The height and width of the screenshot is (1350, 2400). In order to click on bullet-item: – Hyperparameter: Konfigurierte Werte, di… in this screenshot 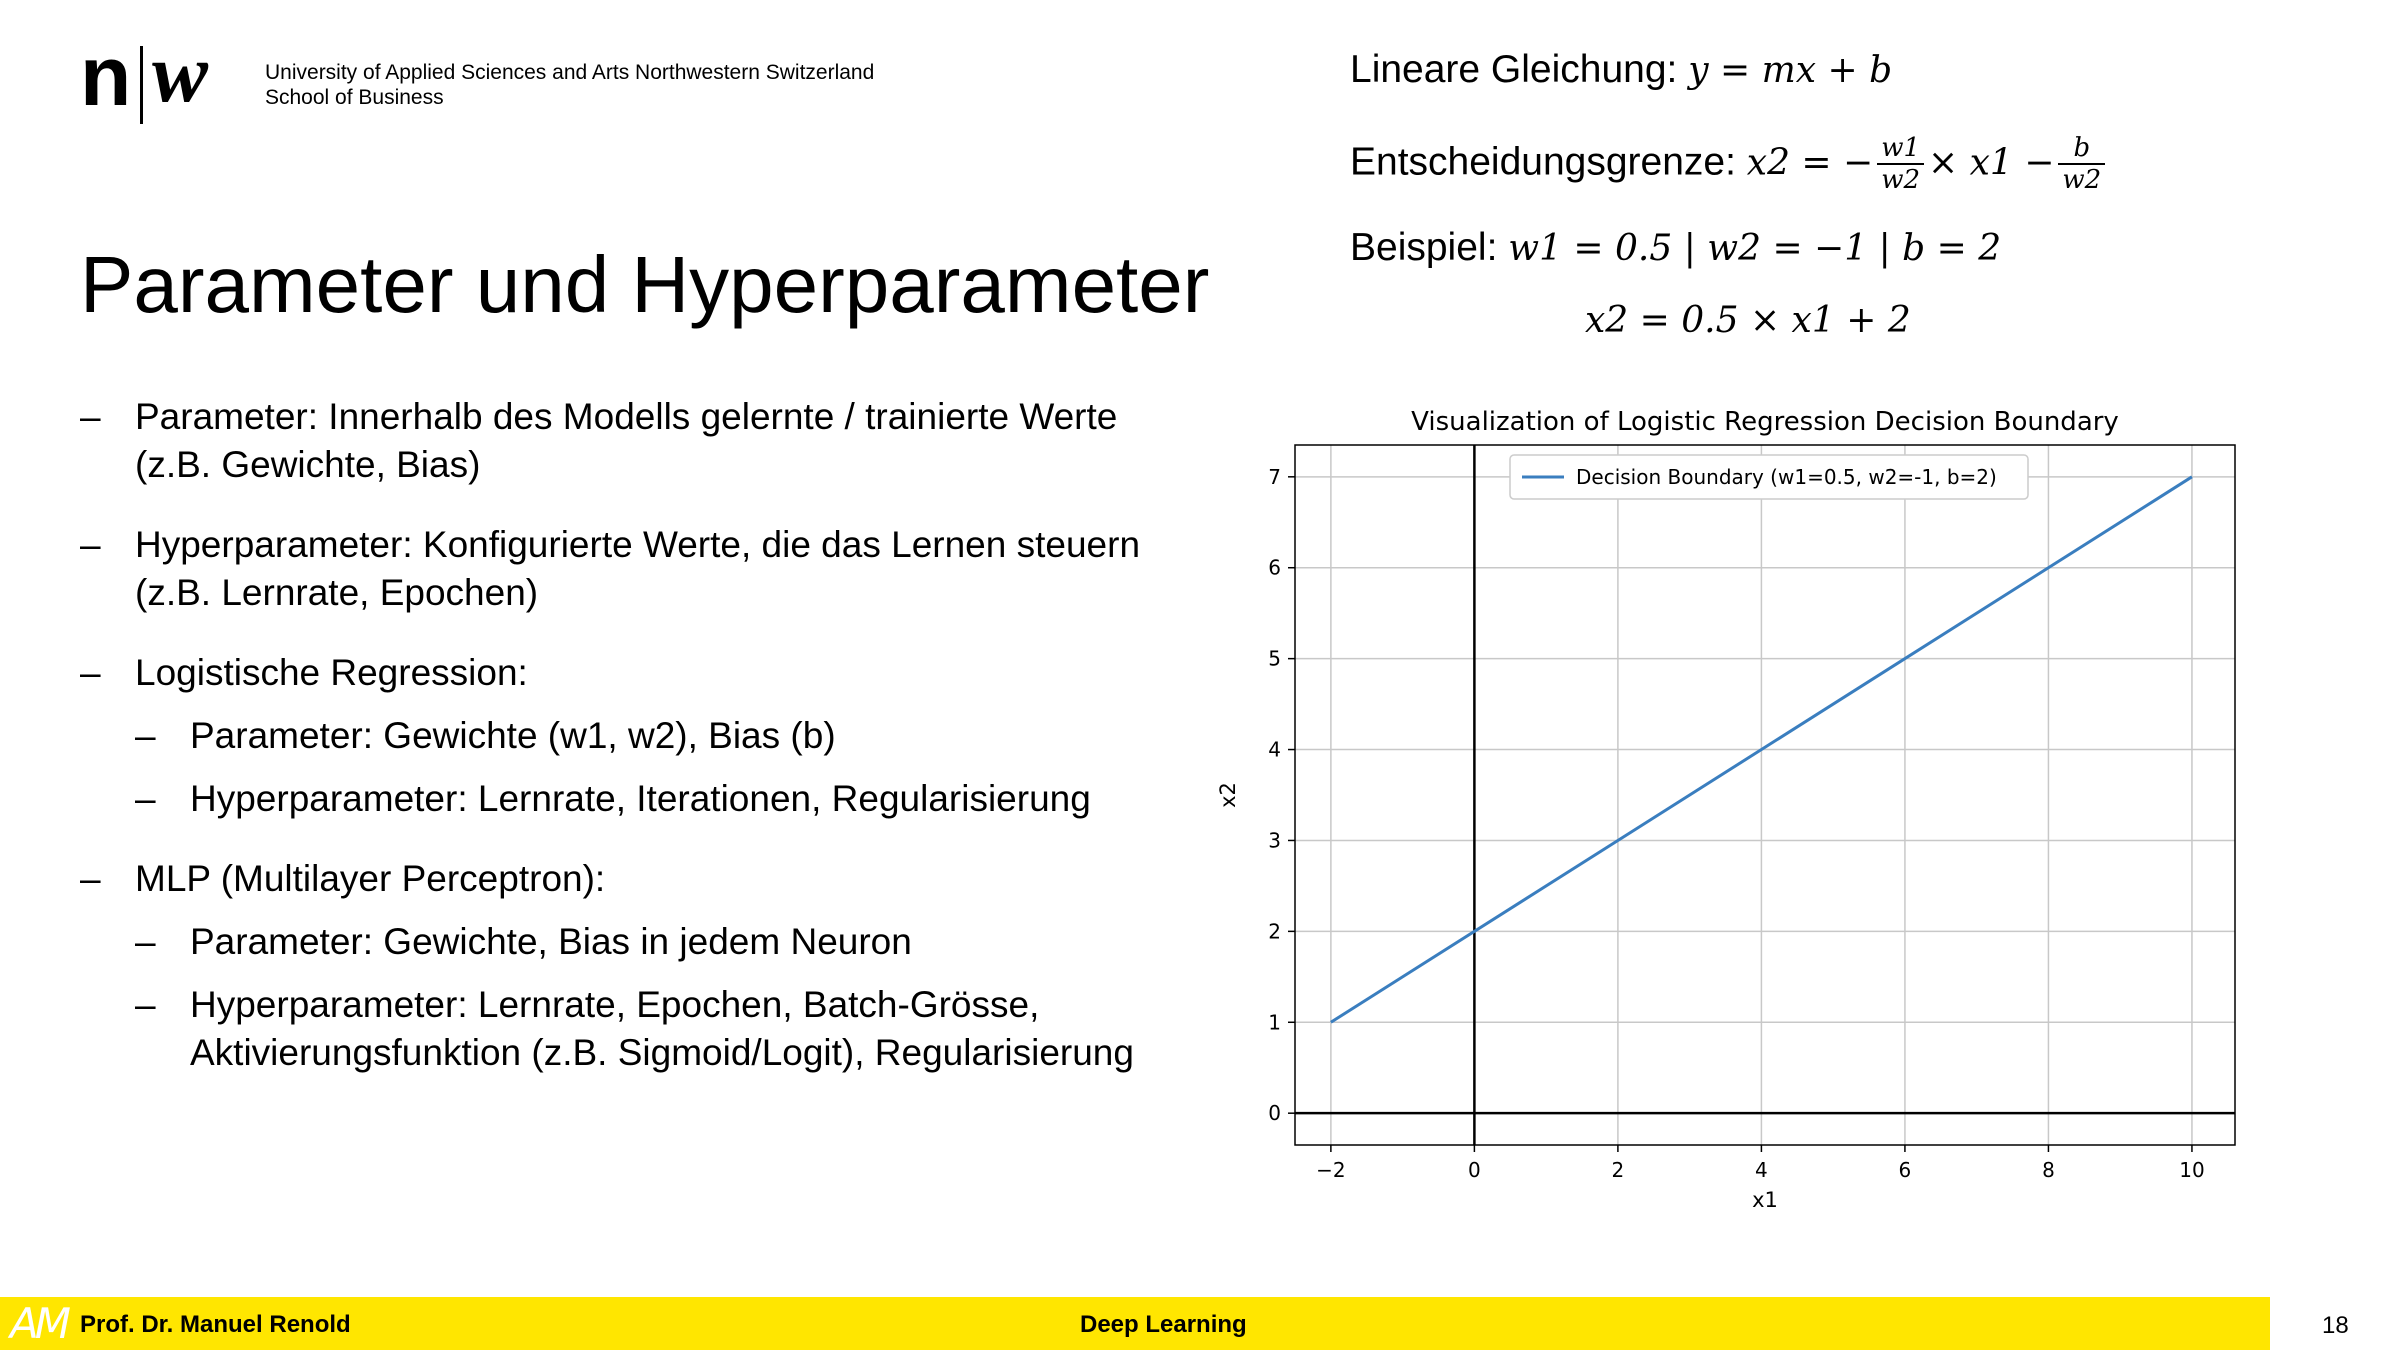, I will do `click(620, 569)`.